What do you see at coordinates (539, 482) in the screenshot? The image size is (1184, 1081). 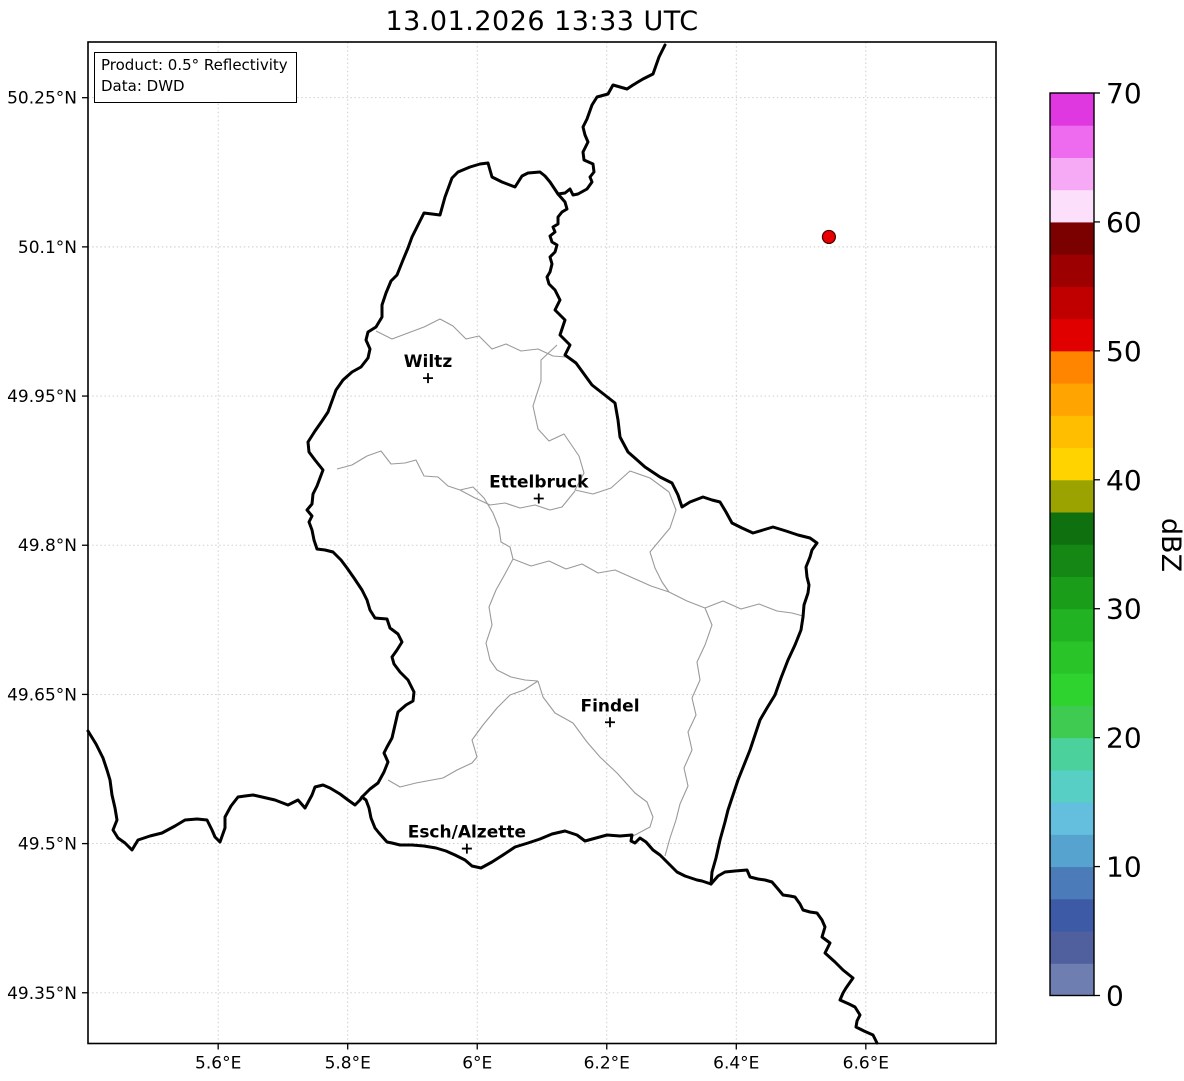 I see `city-label: Ettelbruck` at bounding box center [539, 482].